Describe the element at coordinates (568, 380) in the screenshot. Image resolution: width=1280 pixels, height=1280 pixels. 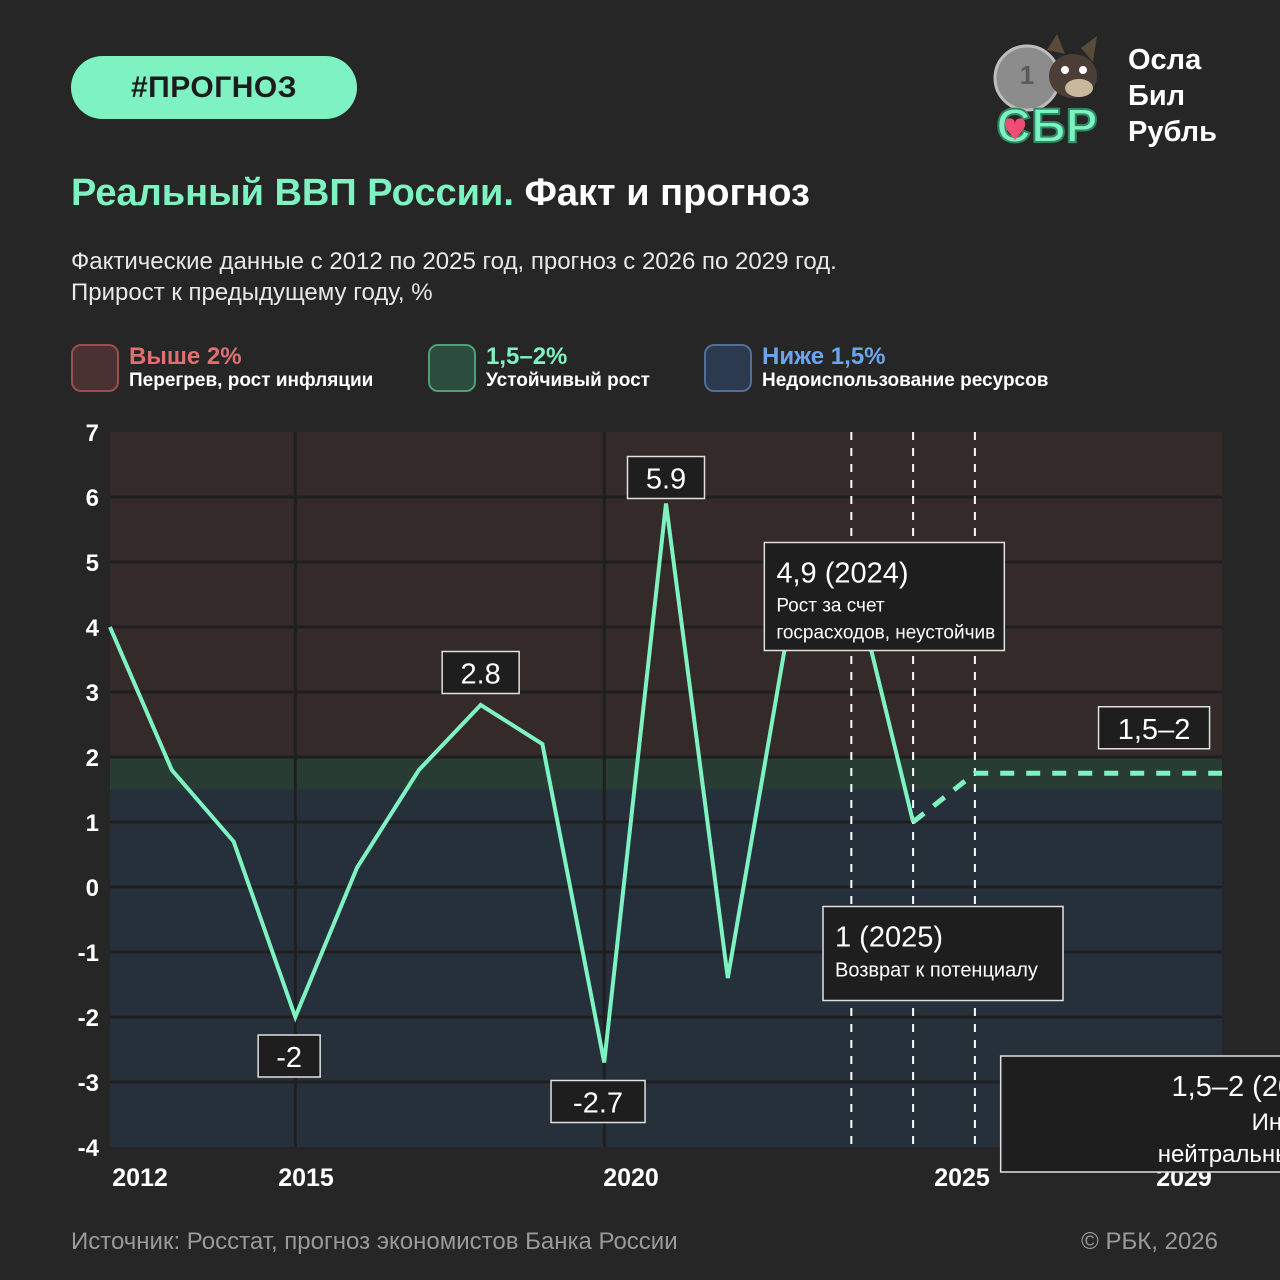
I see `legend-desc: Устойчивый рост` at that location.